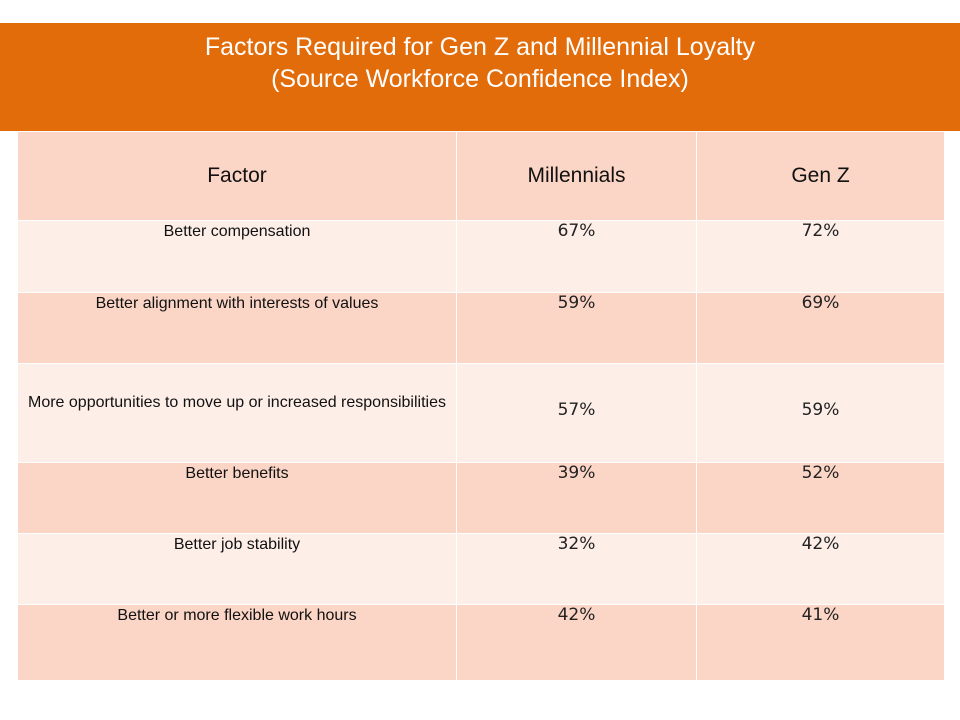 The height and width of the screenshot is (720, 960). I want to click on genz-cell: 42%, so click(820, 569).